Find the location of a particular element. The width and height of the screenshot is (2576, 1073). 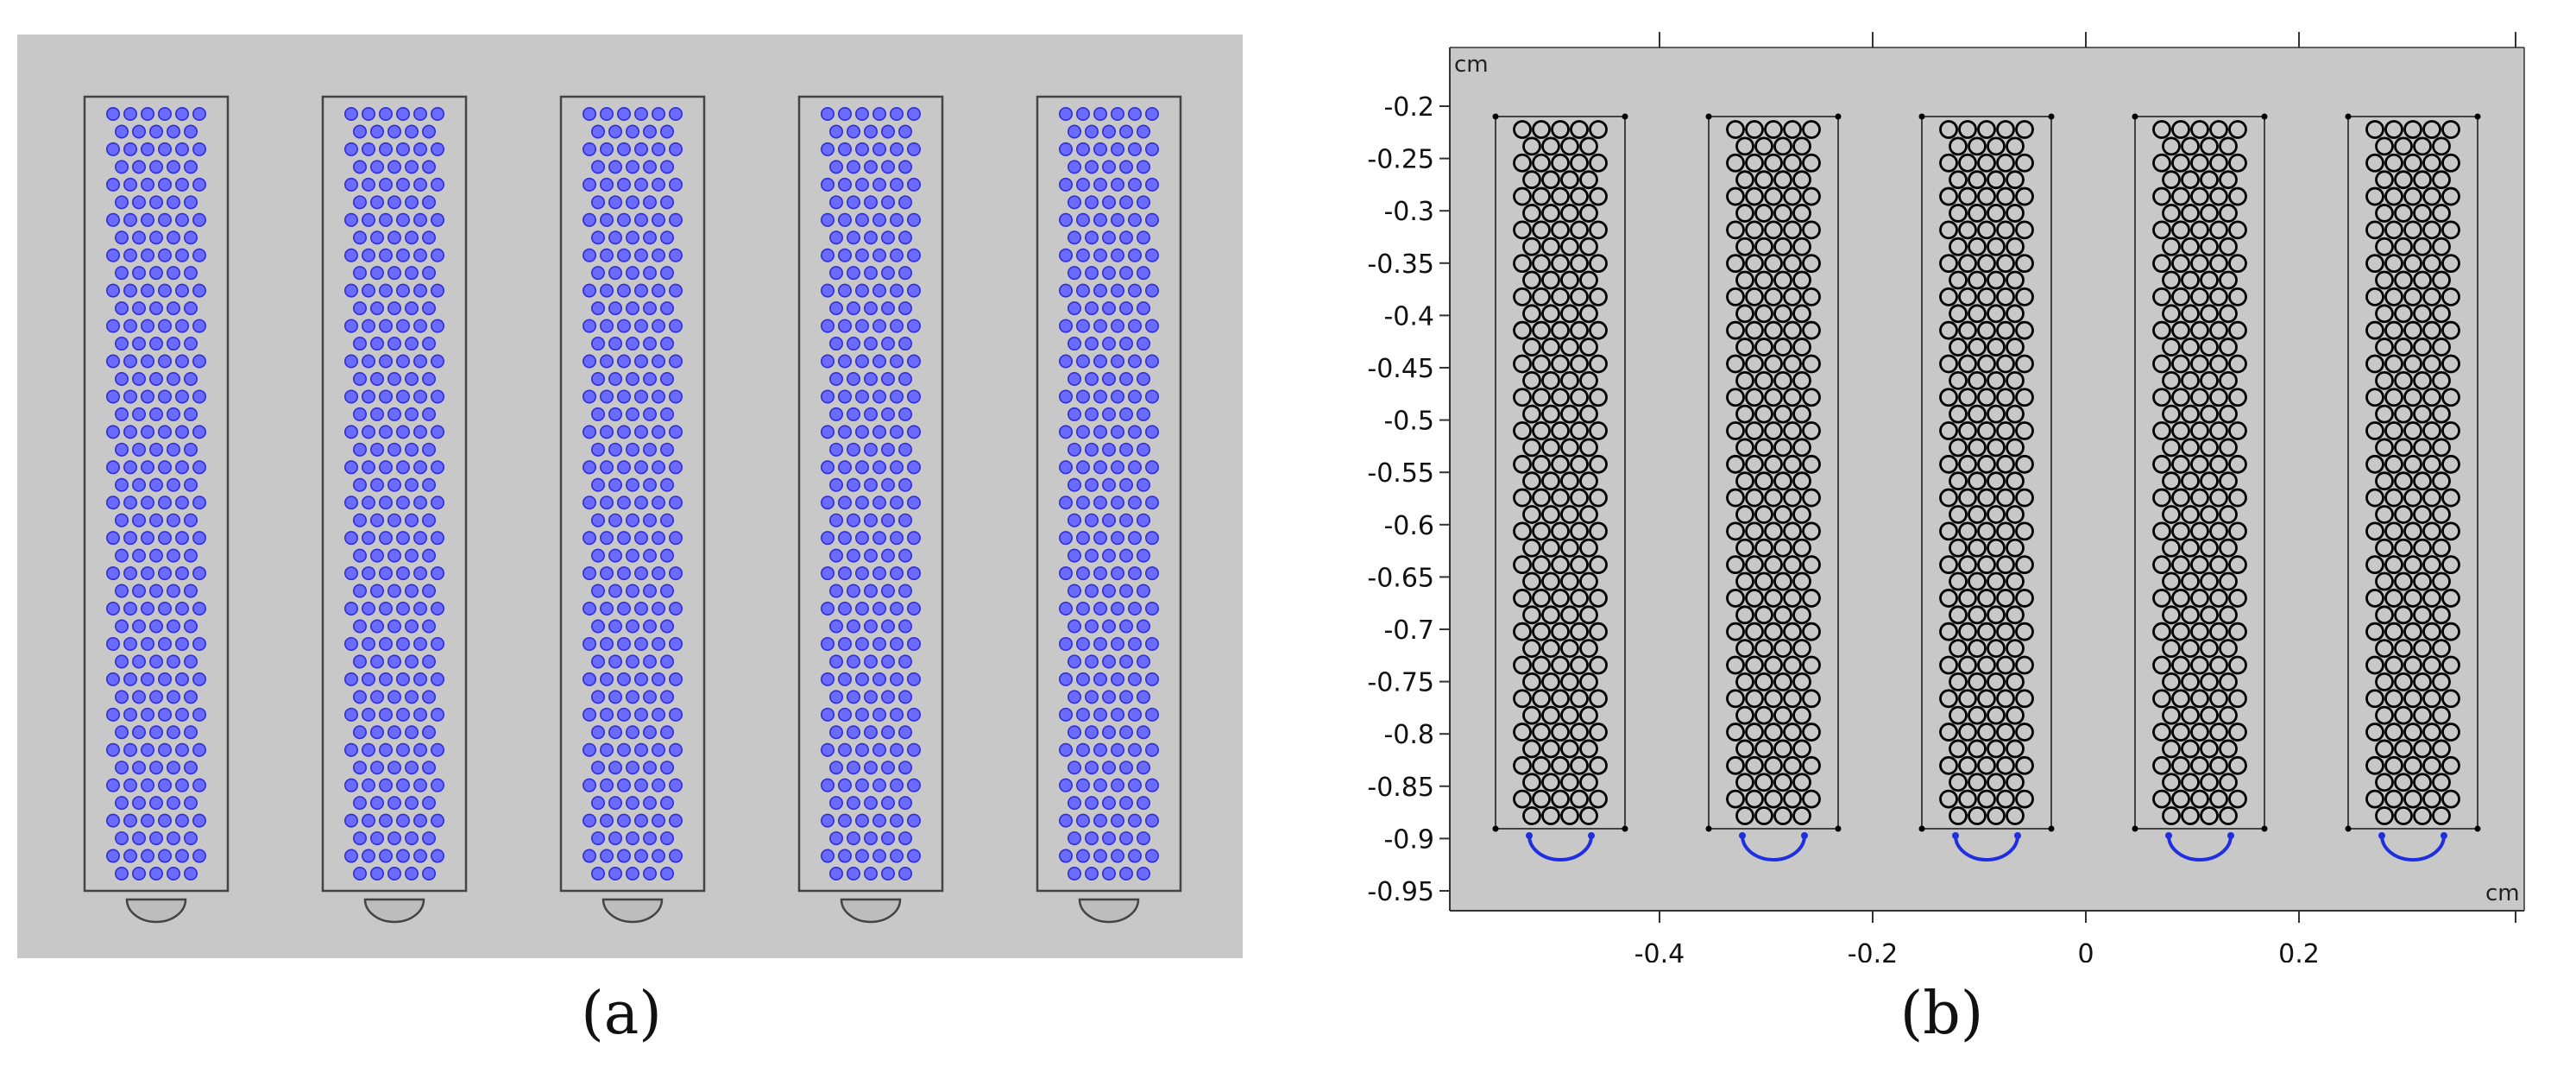

panel-a-caption: (a) is located at coordinates (621, 1014).